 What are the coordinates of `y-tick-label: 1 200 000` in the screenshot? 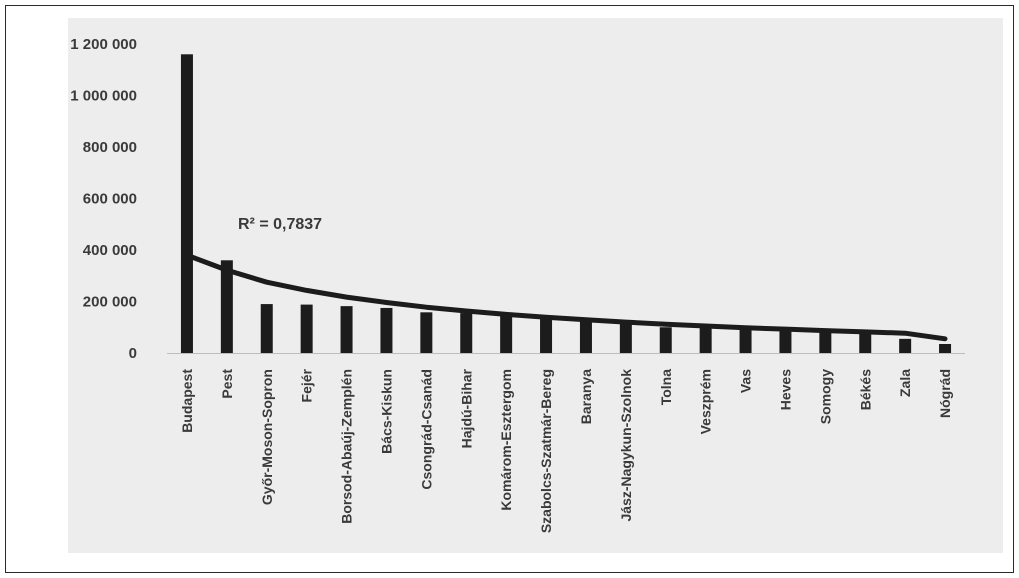 It's located at (103, 44).